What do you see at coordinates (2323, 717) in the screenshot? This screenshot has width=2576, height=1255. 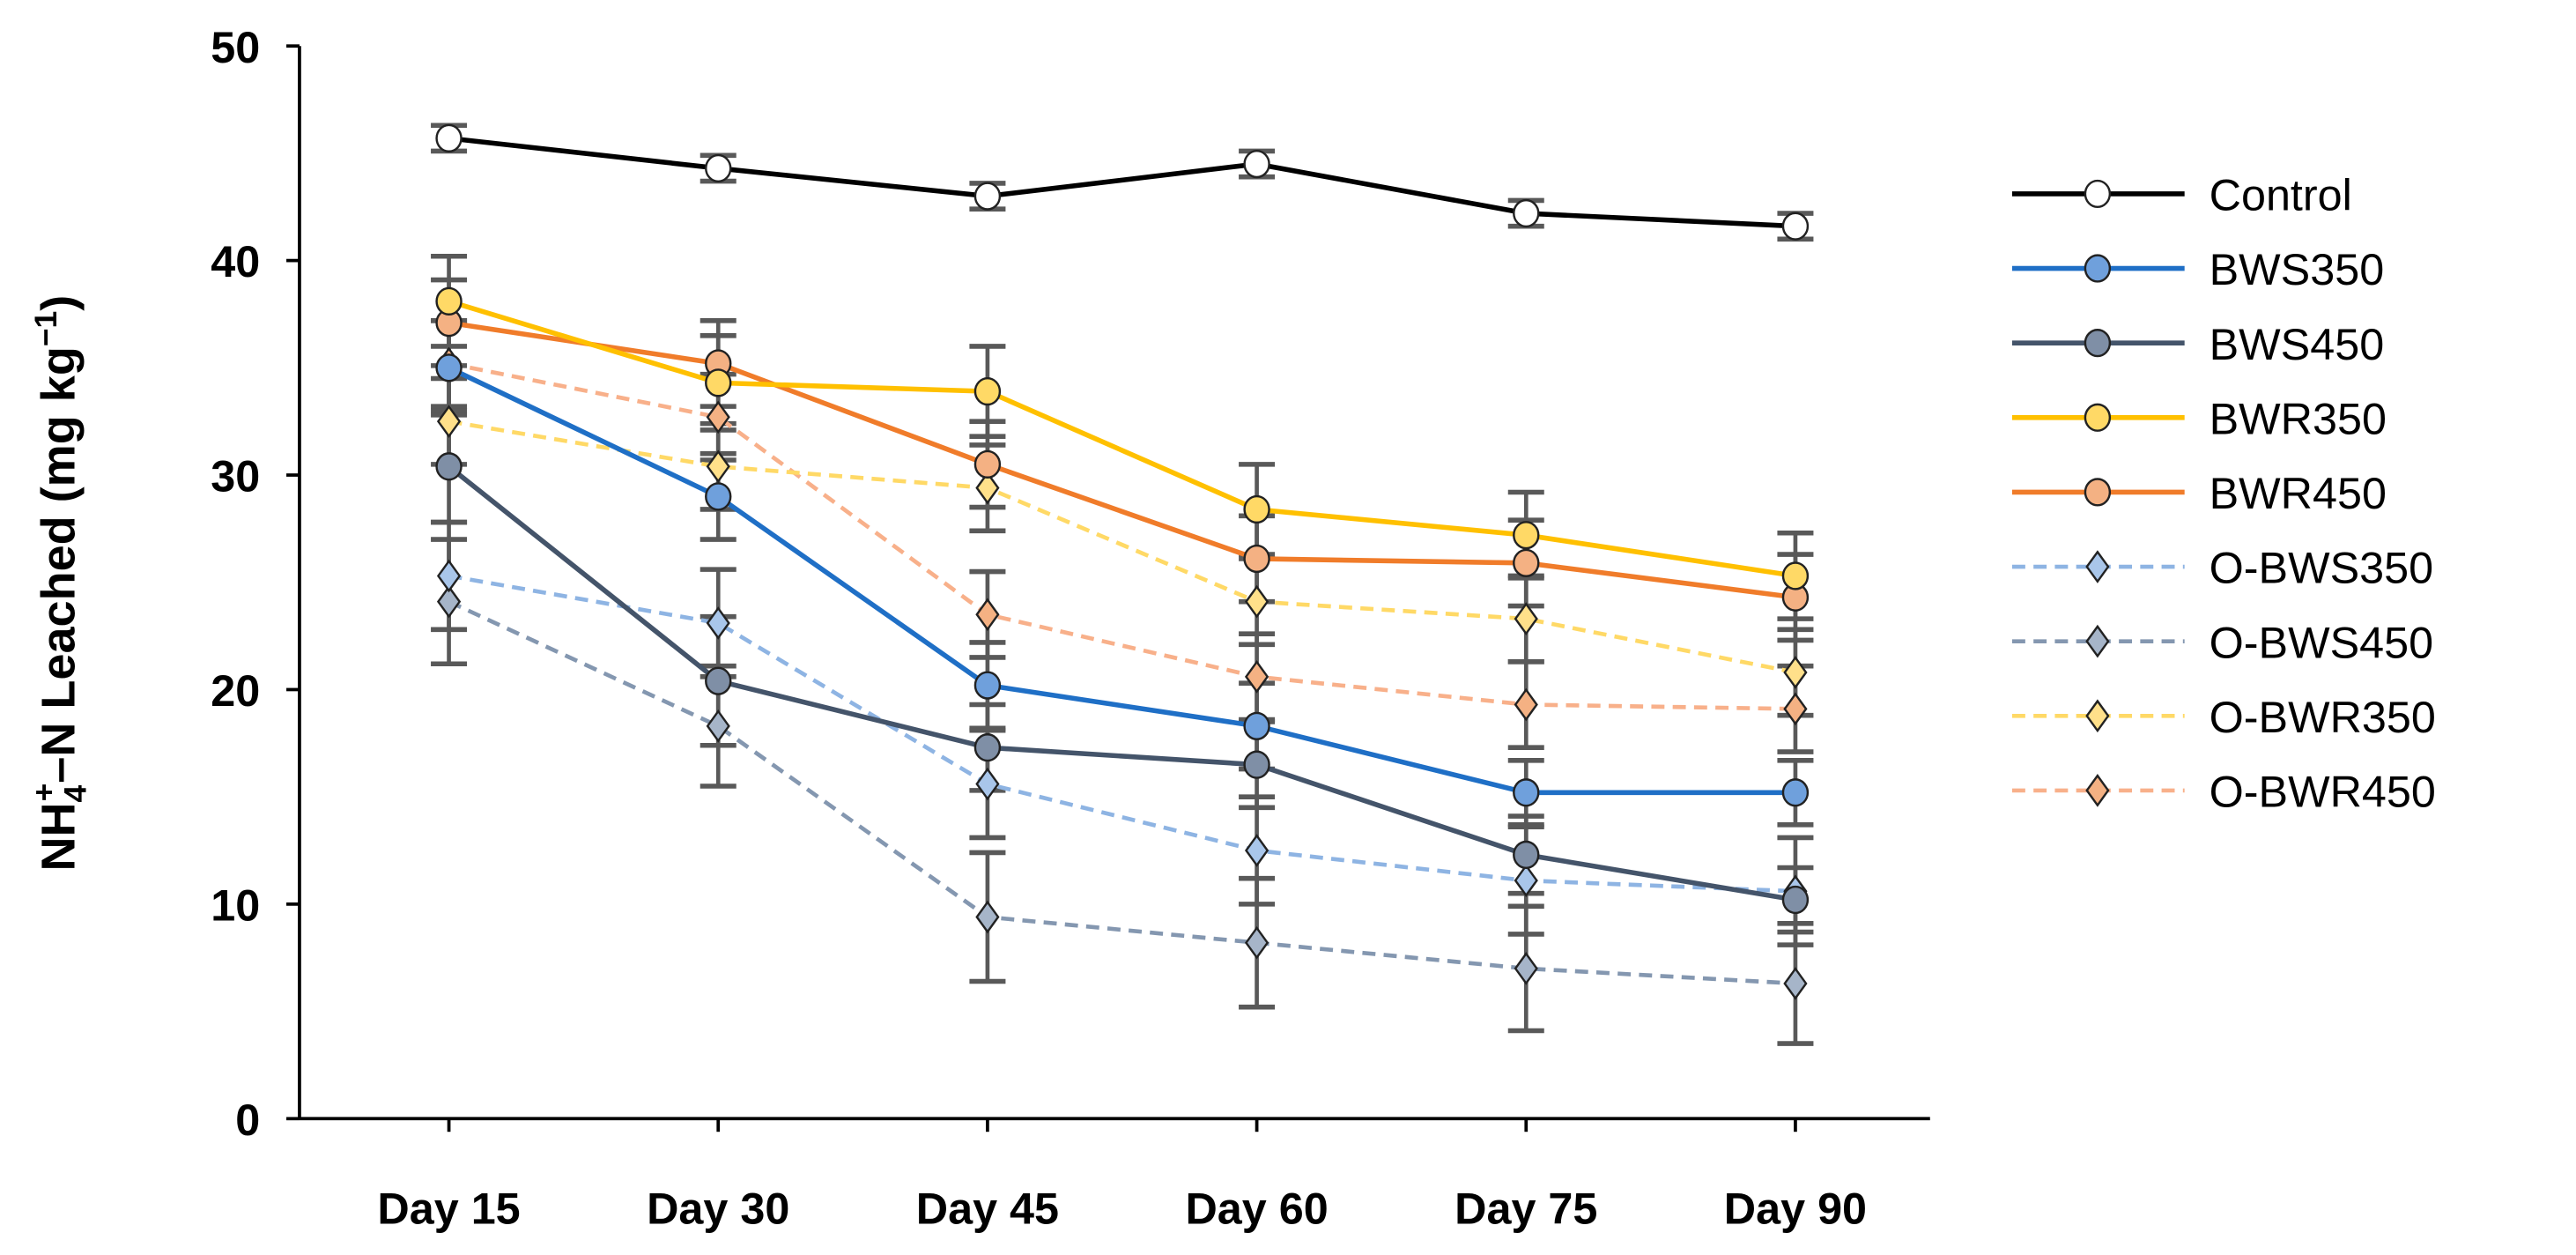 I see `legend-label: O-BWR350` at bounding box center [2323, 717].